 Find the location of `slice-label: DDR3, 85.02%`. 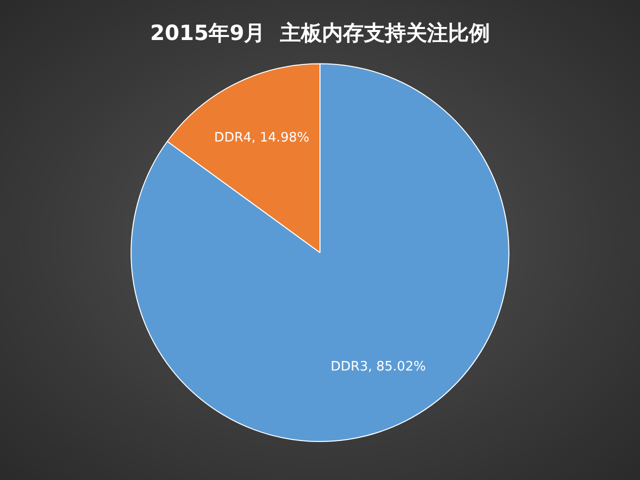

slice-label: DDR3, 85.02% is located at coordinates (378, 366).